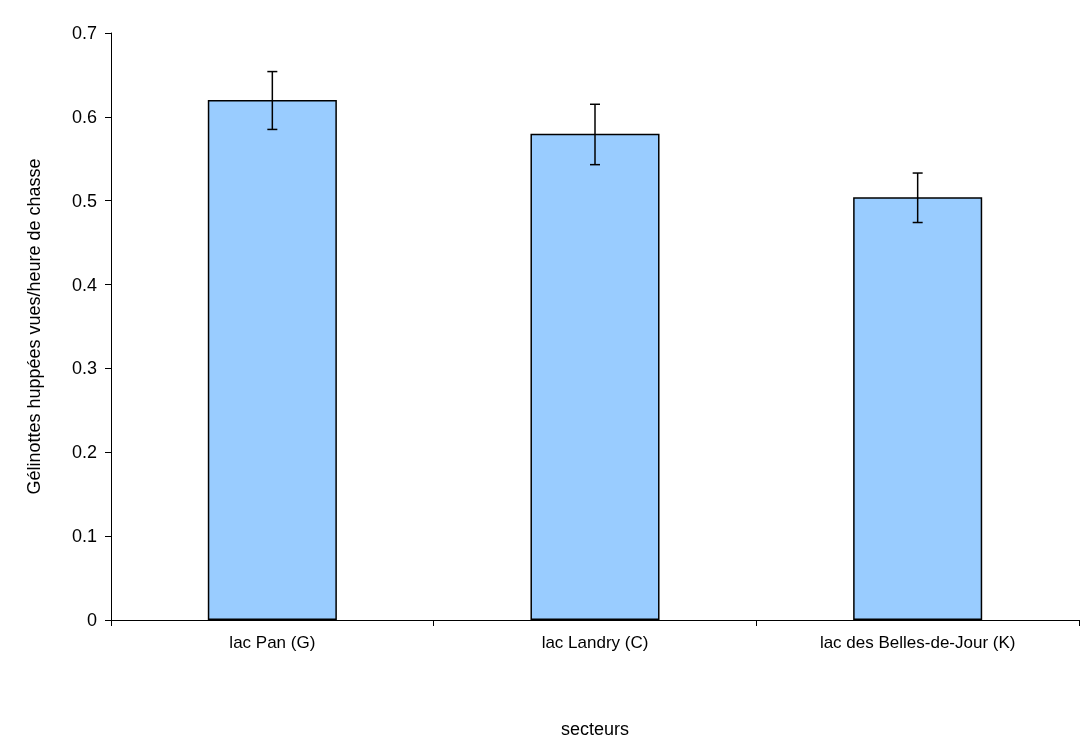  Describe the element at coordinates (91, 620) in the screenshot. I see `y-tick-label: 0` at that location.